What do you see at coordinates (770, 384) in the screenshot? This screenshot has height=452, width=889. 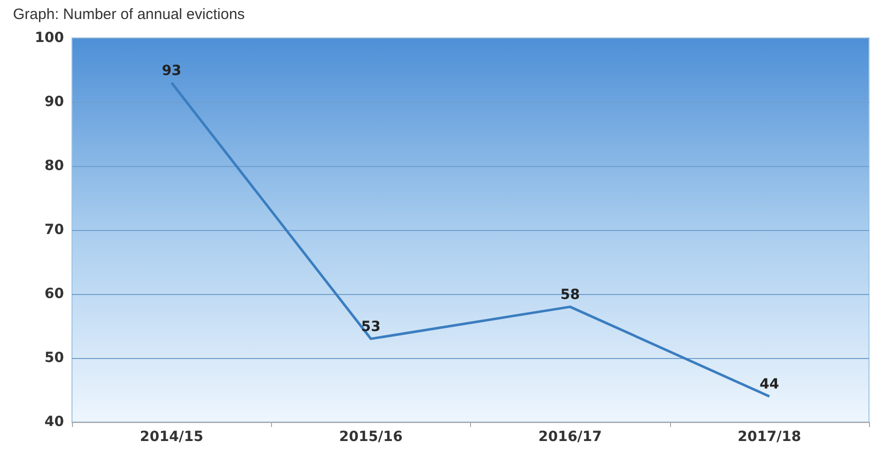 I see `data-label: 44` at bounding box center [770, 384].